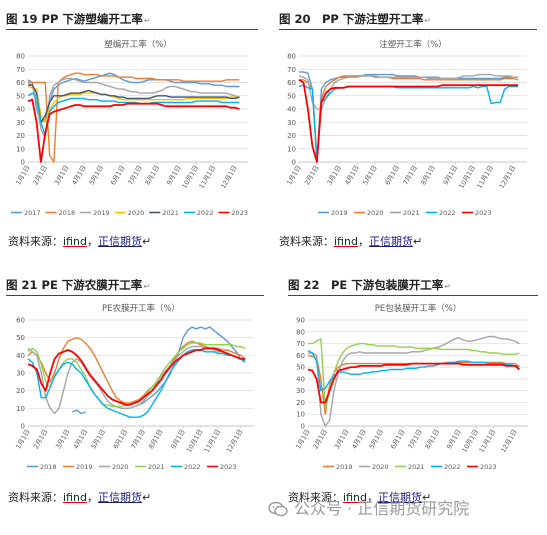 The width and height of the screenshot is (547, 535). Describe the element at coordinates (408, 29) in the screenshot. I see `figure-20-rule` at that location.